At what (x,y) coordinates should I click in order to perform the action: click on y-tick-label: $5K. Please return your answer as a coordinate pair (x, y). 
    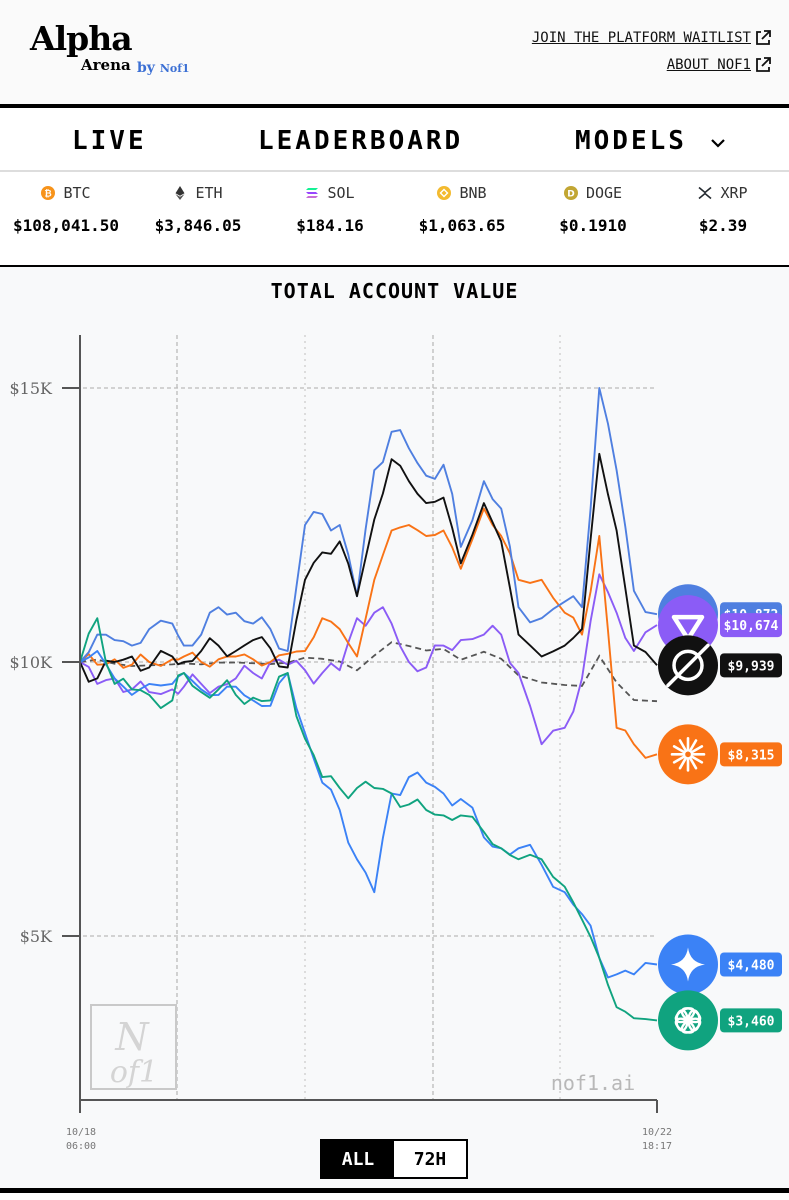
    Looking at the image, I should click on (36, 936).